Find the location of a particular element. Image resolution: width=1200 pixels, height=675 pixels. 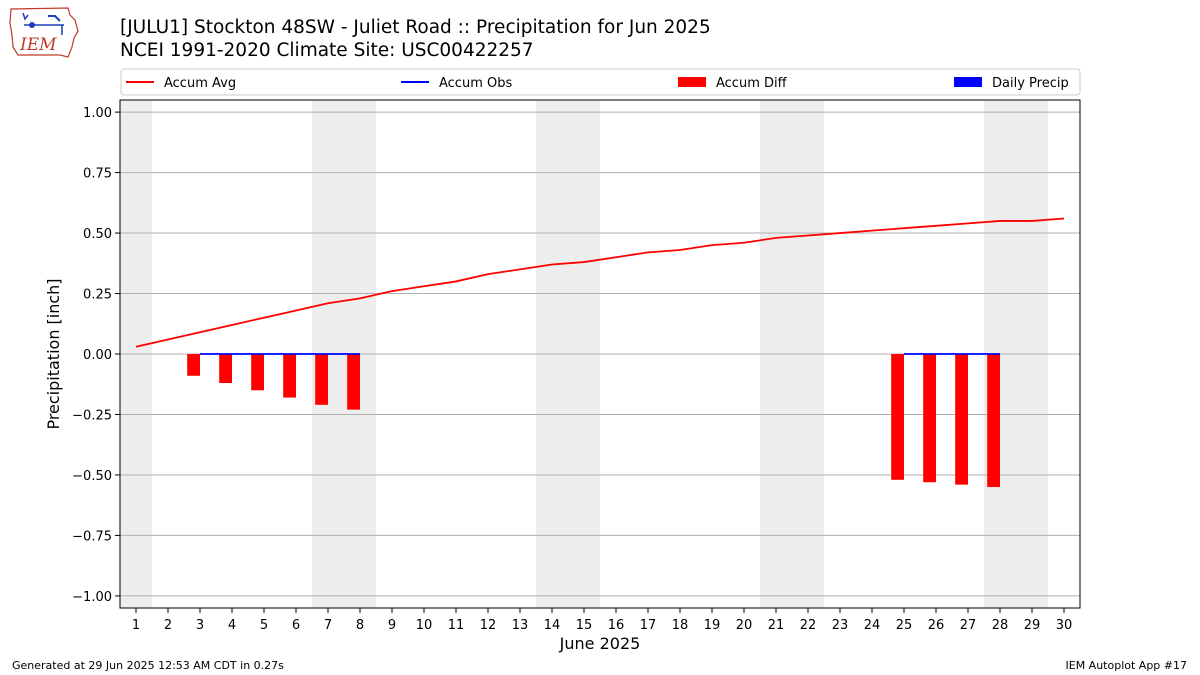

y-tick-label-8: 1.00 is located at coordinates (97, 113).